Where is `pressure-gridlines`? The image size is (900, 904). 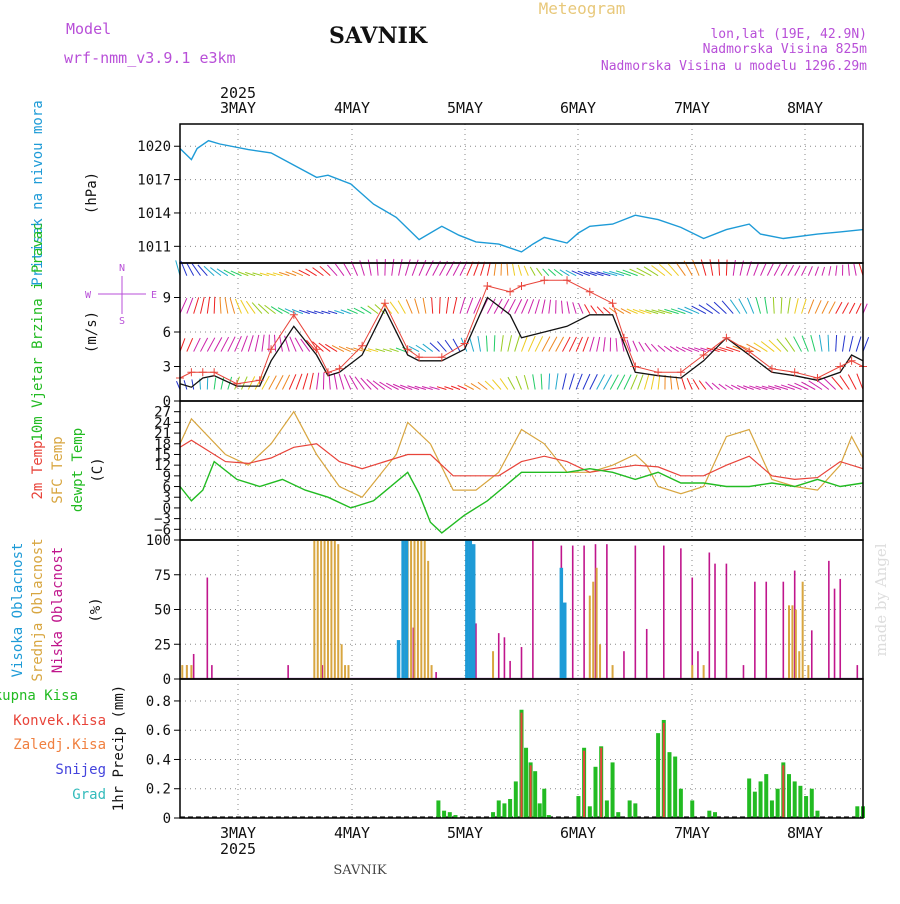
pressure-gridlines is located at coordinates (521, 193).